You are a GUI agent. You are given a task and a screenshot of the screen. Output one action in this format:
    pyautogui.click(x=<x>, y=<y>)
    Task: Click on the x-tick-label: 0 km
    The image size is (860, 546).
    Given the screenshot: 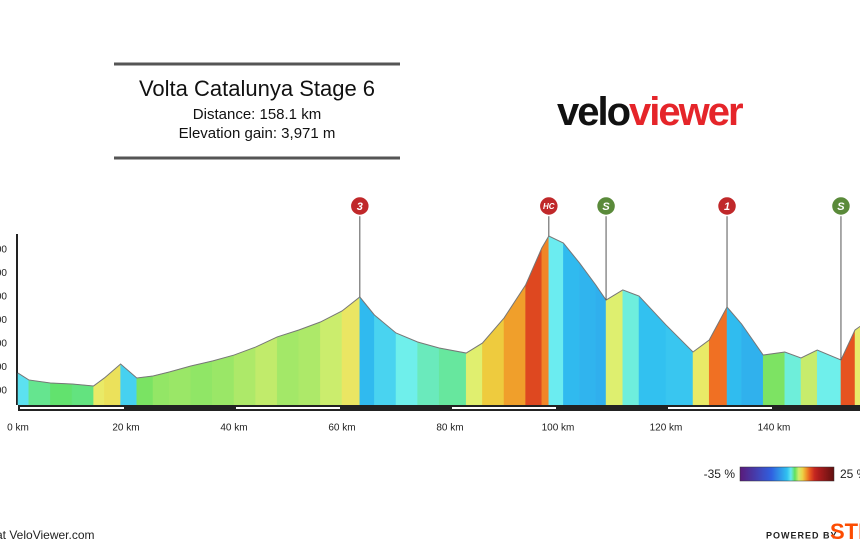 What is the action you would take?
    pyautogui.click(x=18, y=428)
    